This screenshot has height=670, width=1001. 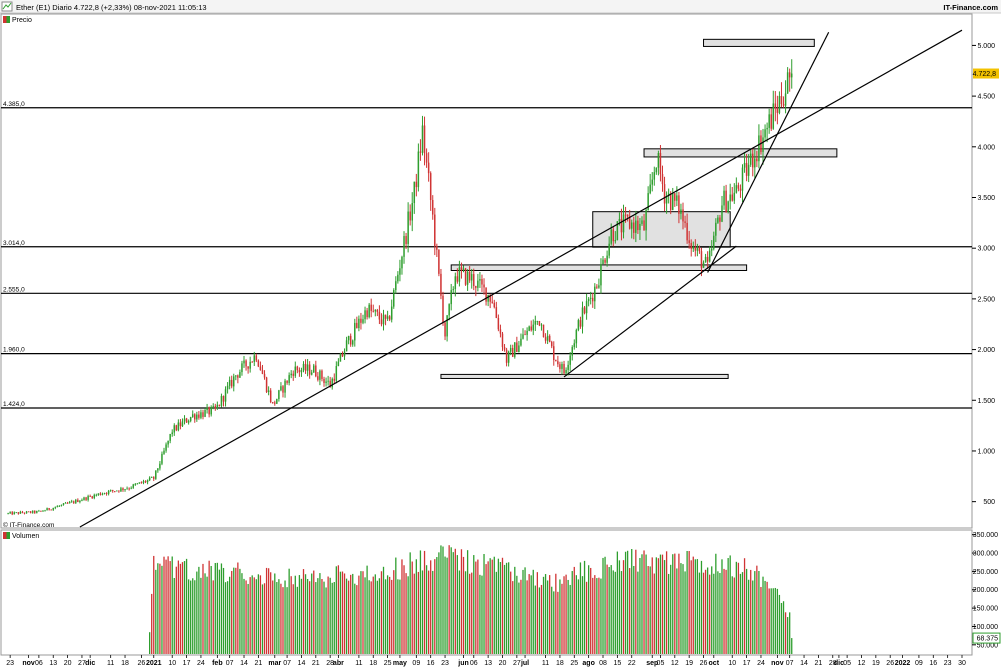 What do you see at coordinates (574, 663) in the screenshot?
I see `date-tick-label: 25` at bounding box center [574, 663].